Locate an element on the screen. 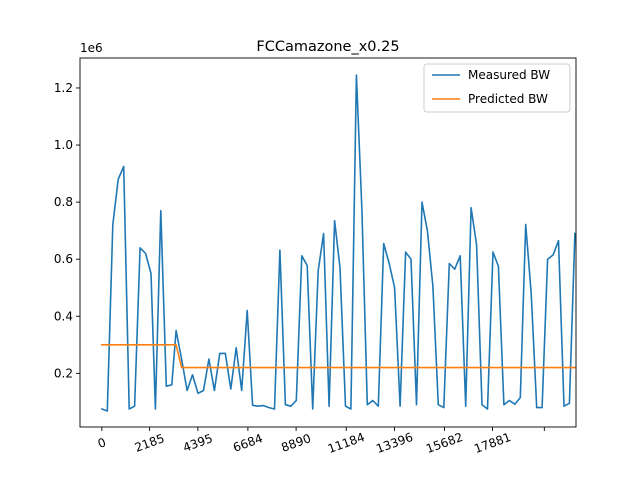 The width and height of the screenshot is (640, 480). y-tick-label: 0.6 is located at coordinates (63, 259).